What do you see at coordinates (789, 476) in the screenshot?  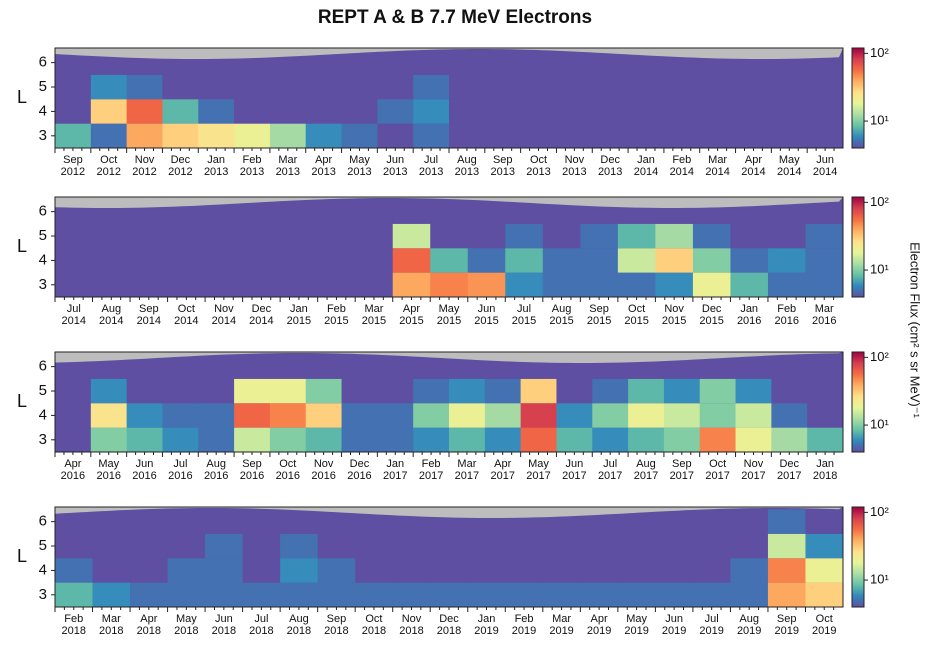 I see `x-tick-year: 2017` at bounding box center [789, 476].